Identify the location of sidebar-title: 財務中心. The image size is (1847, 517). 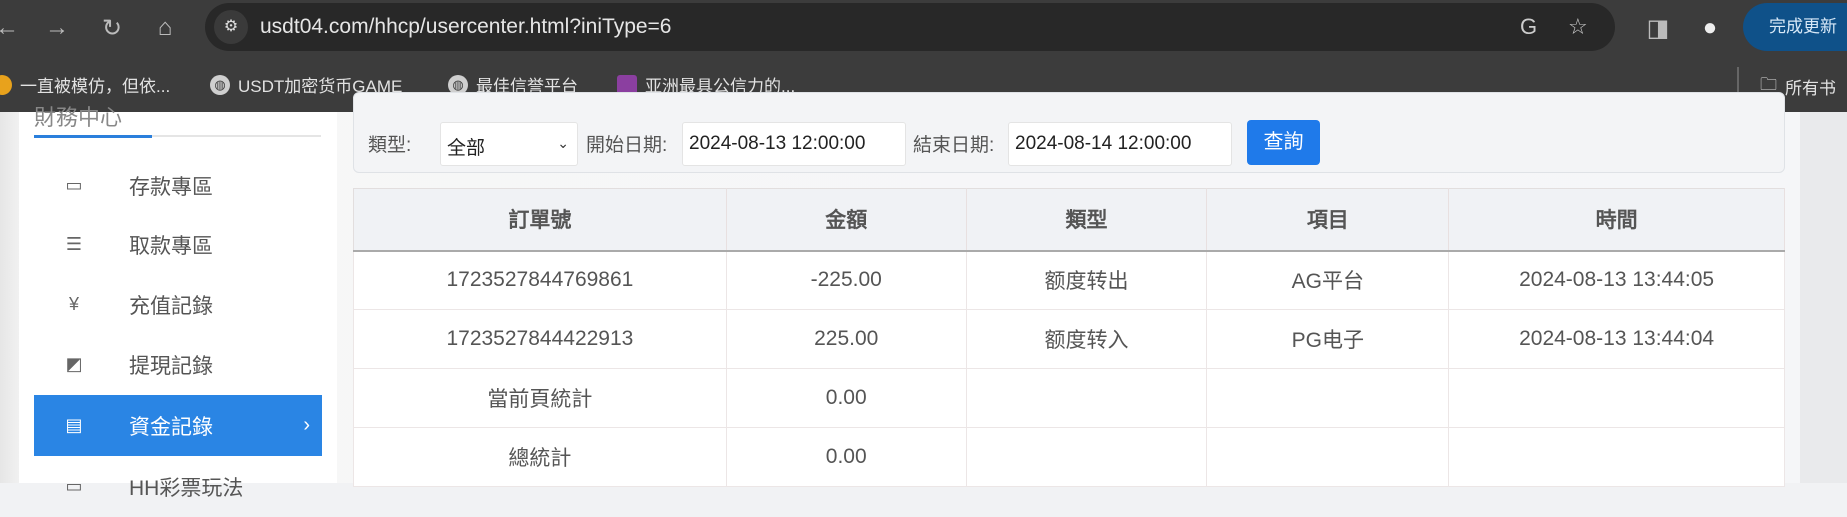
(78, 117).